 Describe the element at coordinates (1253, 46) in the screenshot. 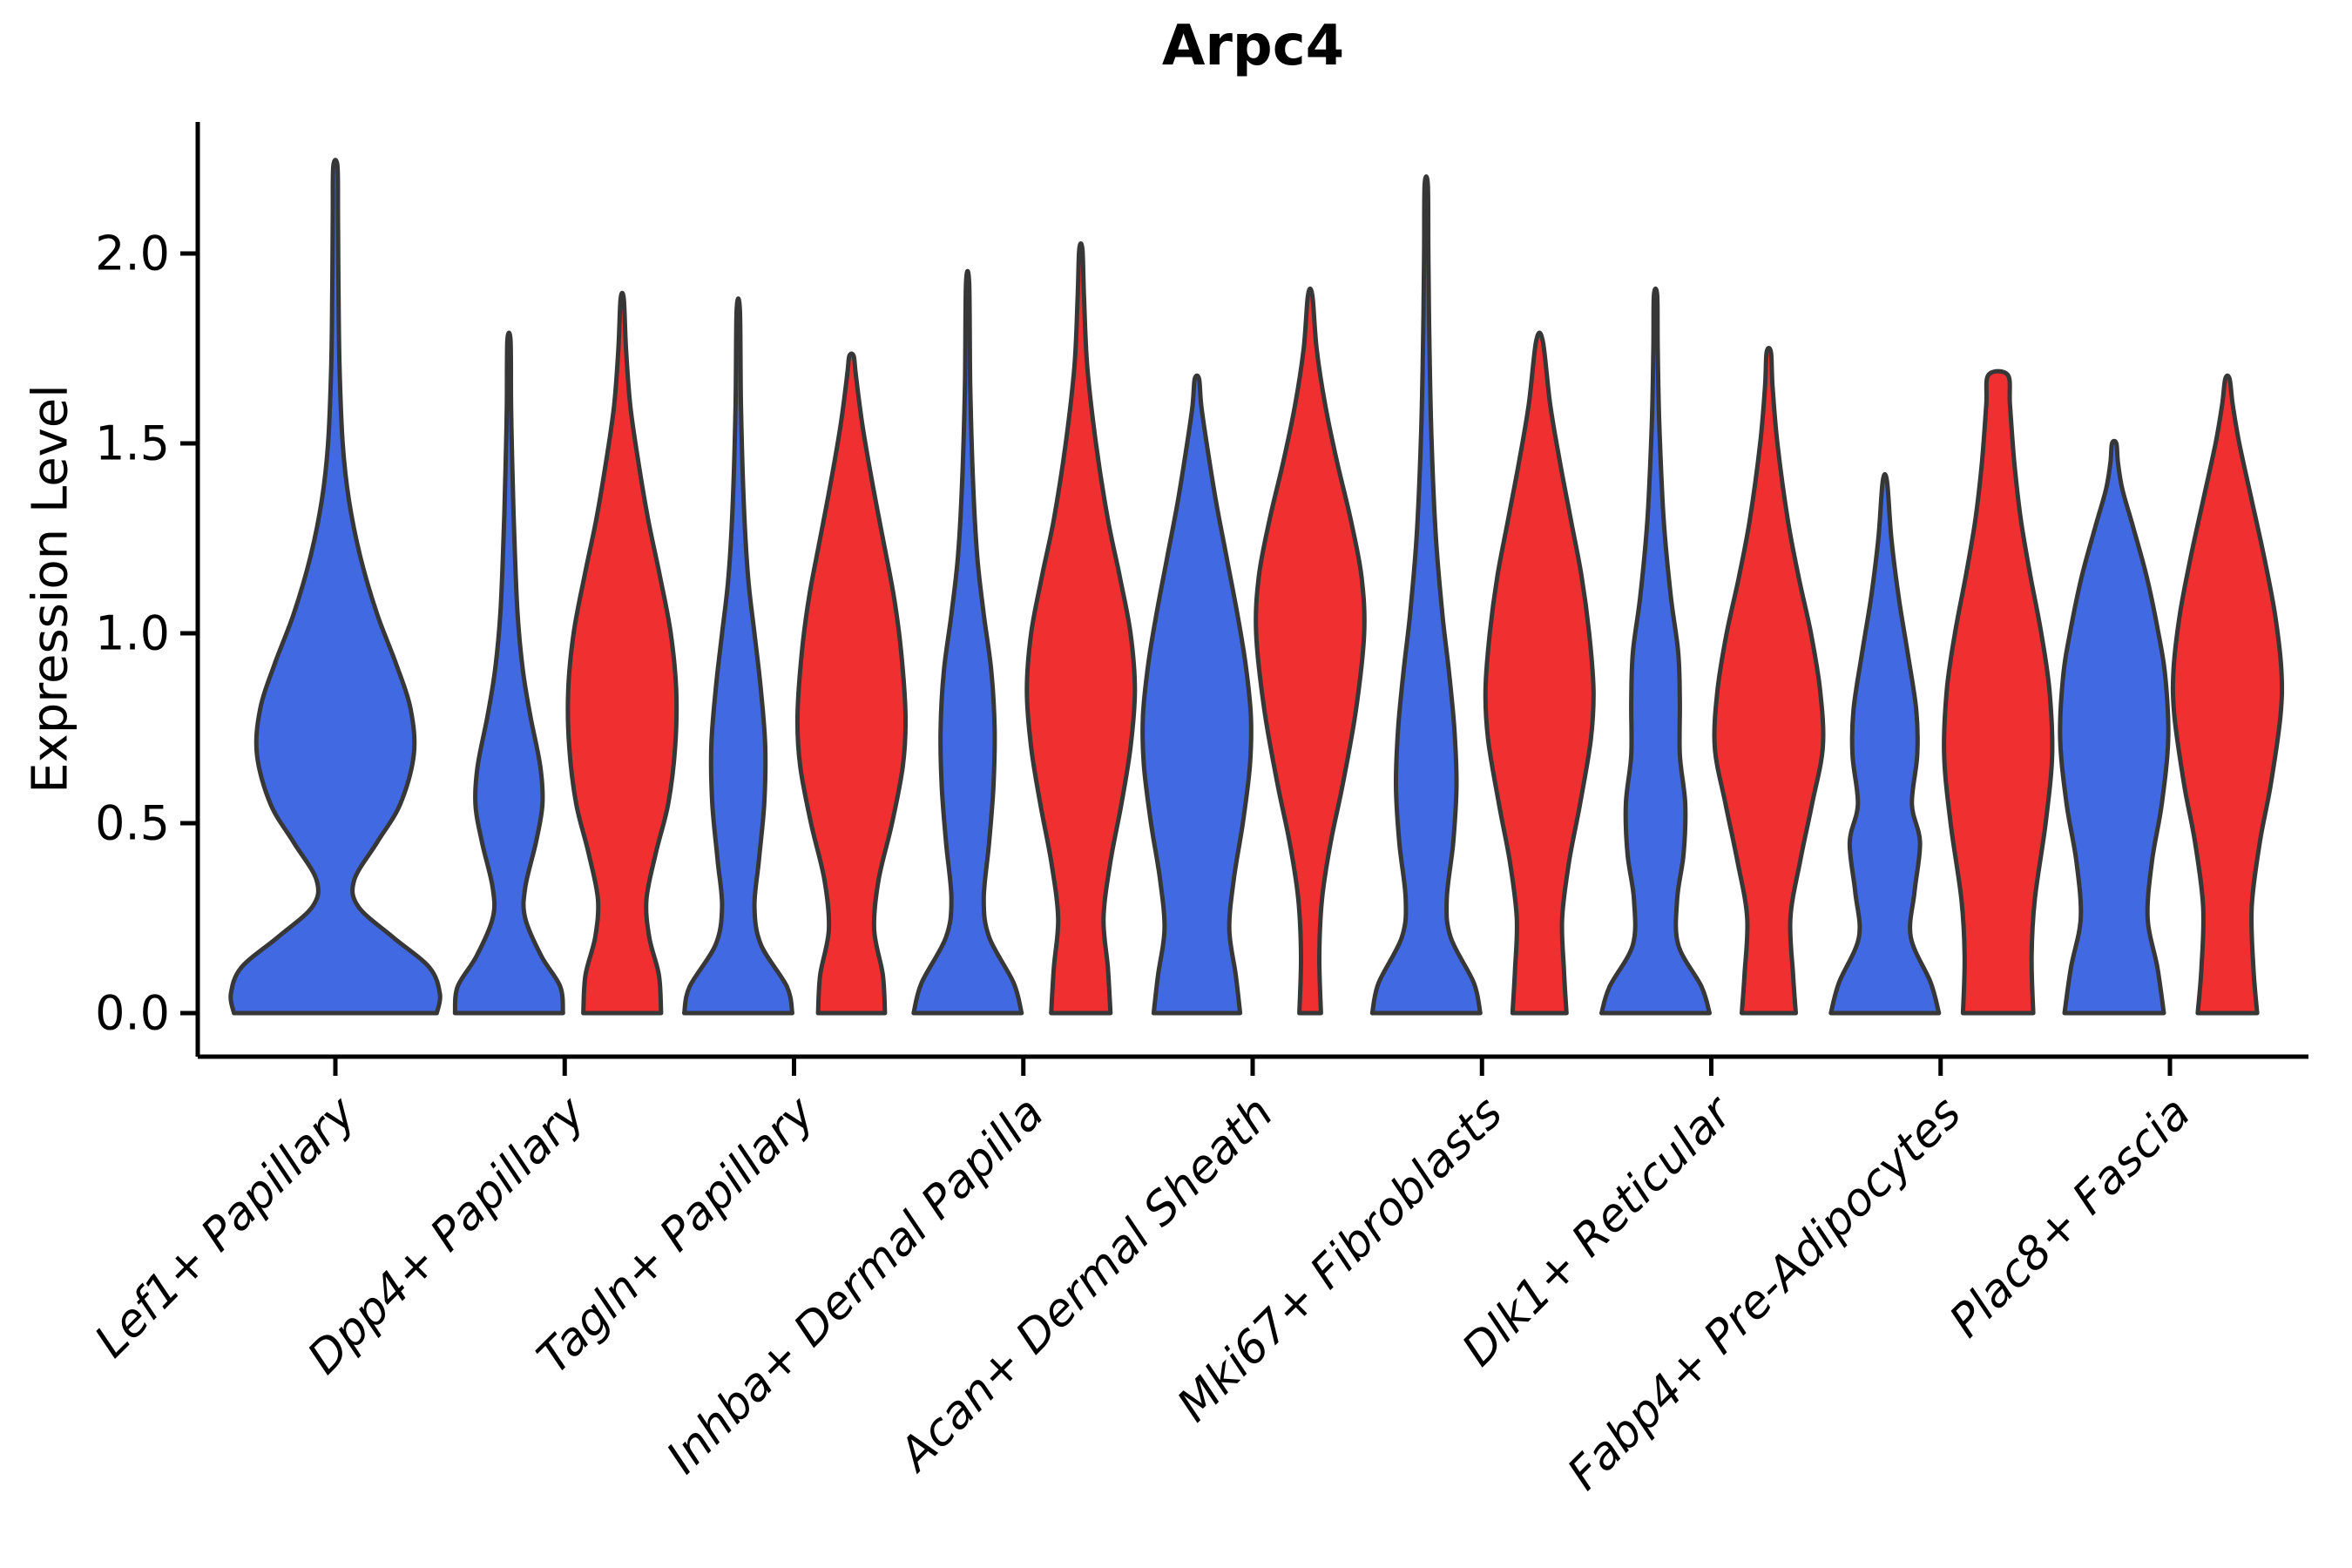

I see `chart-title: Arpc4` at that location.